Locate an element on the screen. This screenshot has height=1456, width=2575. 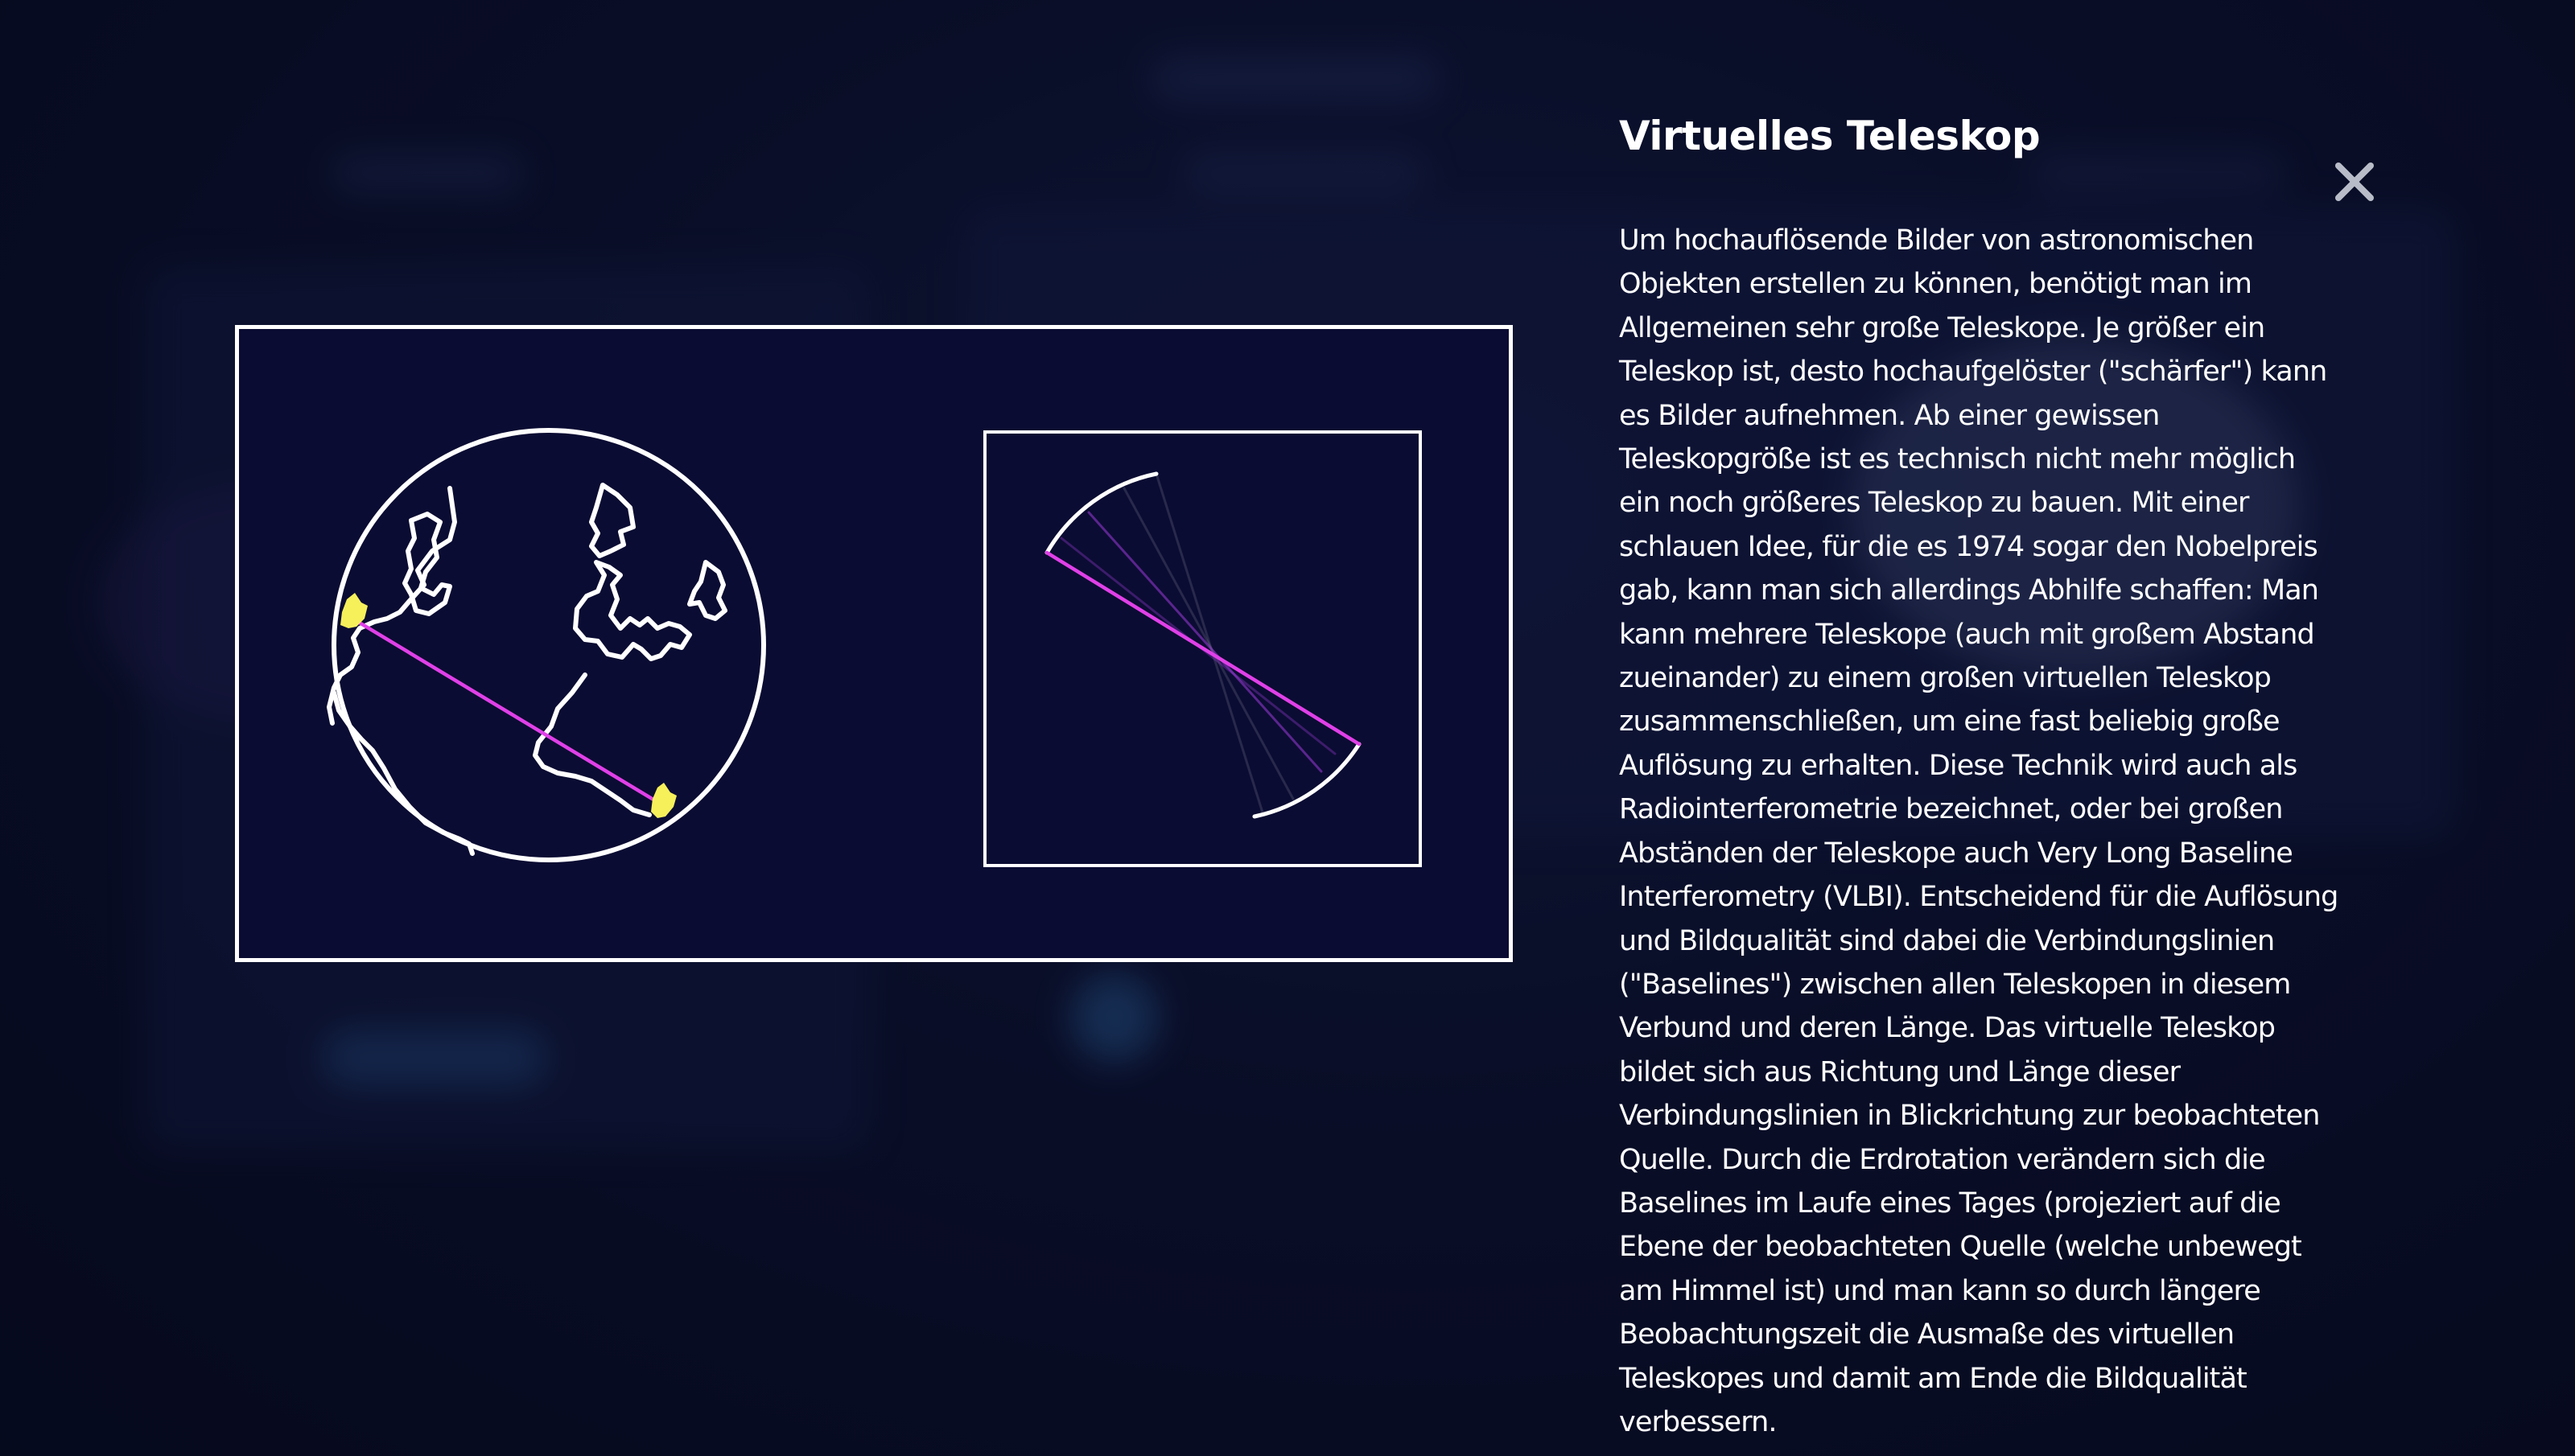
continent-greenland is located at coordinates (427, 564).